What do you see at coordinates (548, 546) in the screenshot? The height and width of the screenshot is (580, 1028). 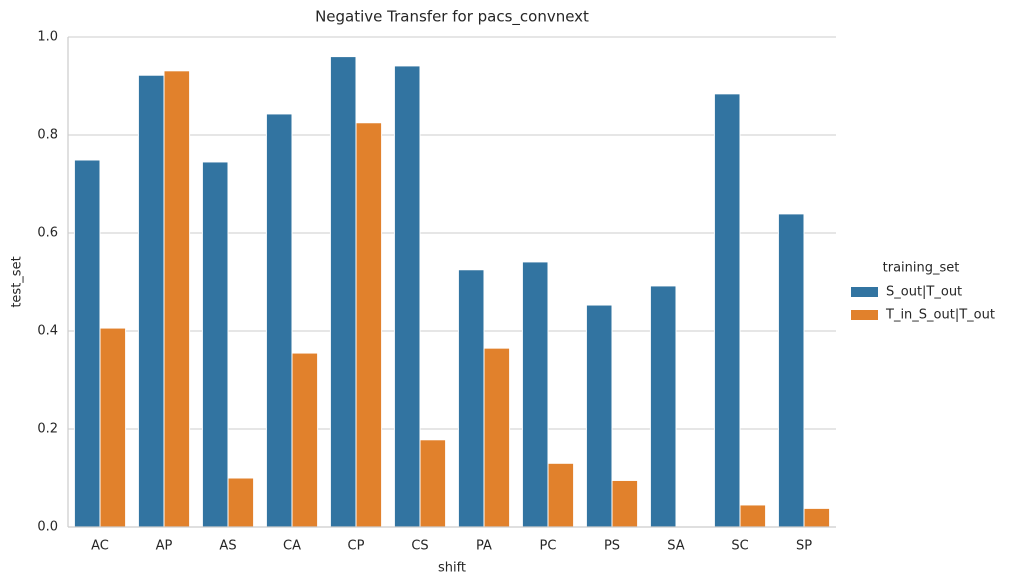 I see `x-tick-label: PC` at bounding box center [548, 546].